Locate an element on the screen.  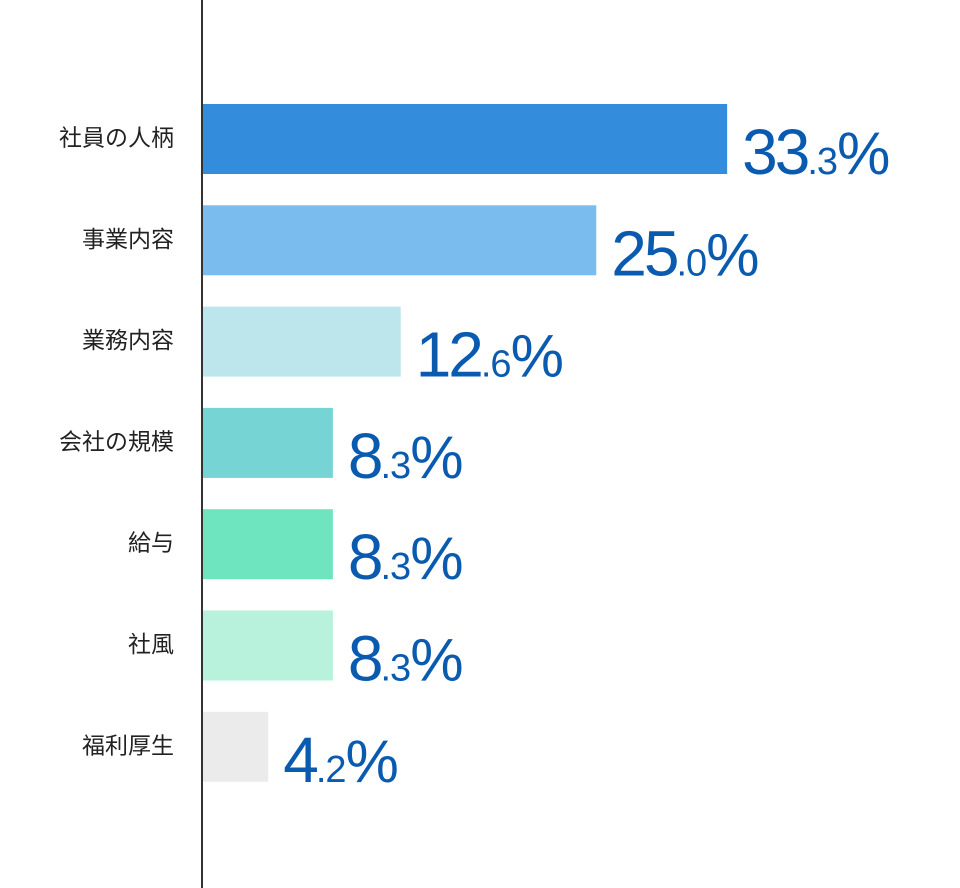
category-label: 事業内容 is located at coordinates (128, 240).